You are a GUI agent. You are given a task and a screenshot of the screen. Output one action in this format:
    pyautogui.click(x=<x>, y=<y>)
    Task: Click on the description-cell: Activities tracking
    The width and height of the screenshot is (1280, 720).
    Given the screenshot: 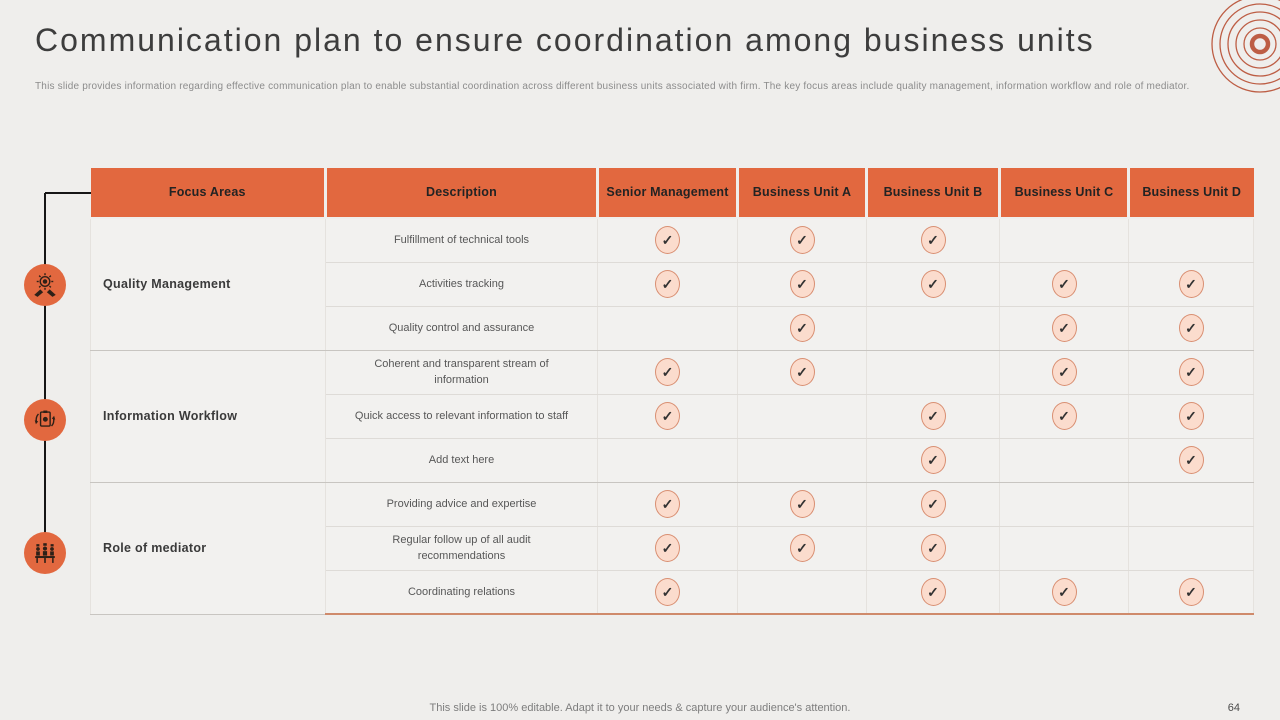 What is the action you would take?
    pyautogui.click(x=461, y=284)
    